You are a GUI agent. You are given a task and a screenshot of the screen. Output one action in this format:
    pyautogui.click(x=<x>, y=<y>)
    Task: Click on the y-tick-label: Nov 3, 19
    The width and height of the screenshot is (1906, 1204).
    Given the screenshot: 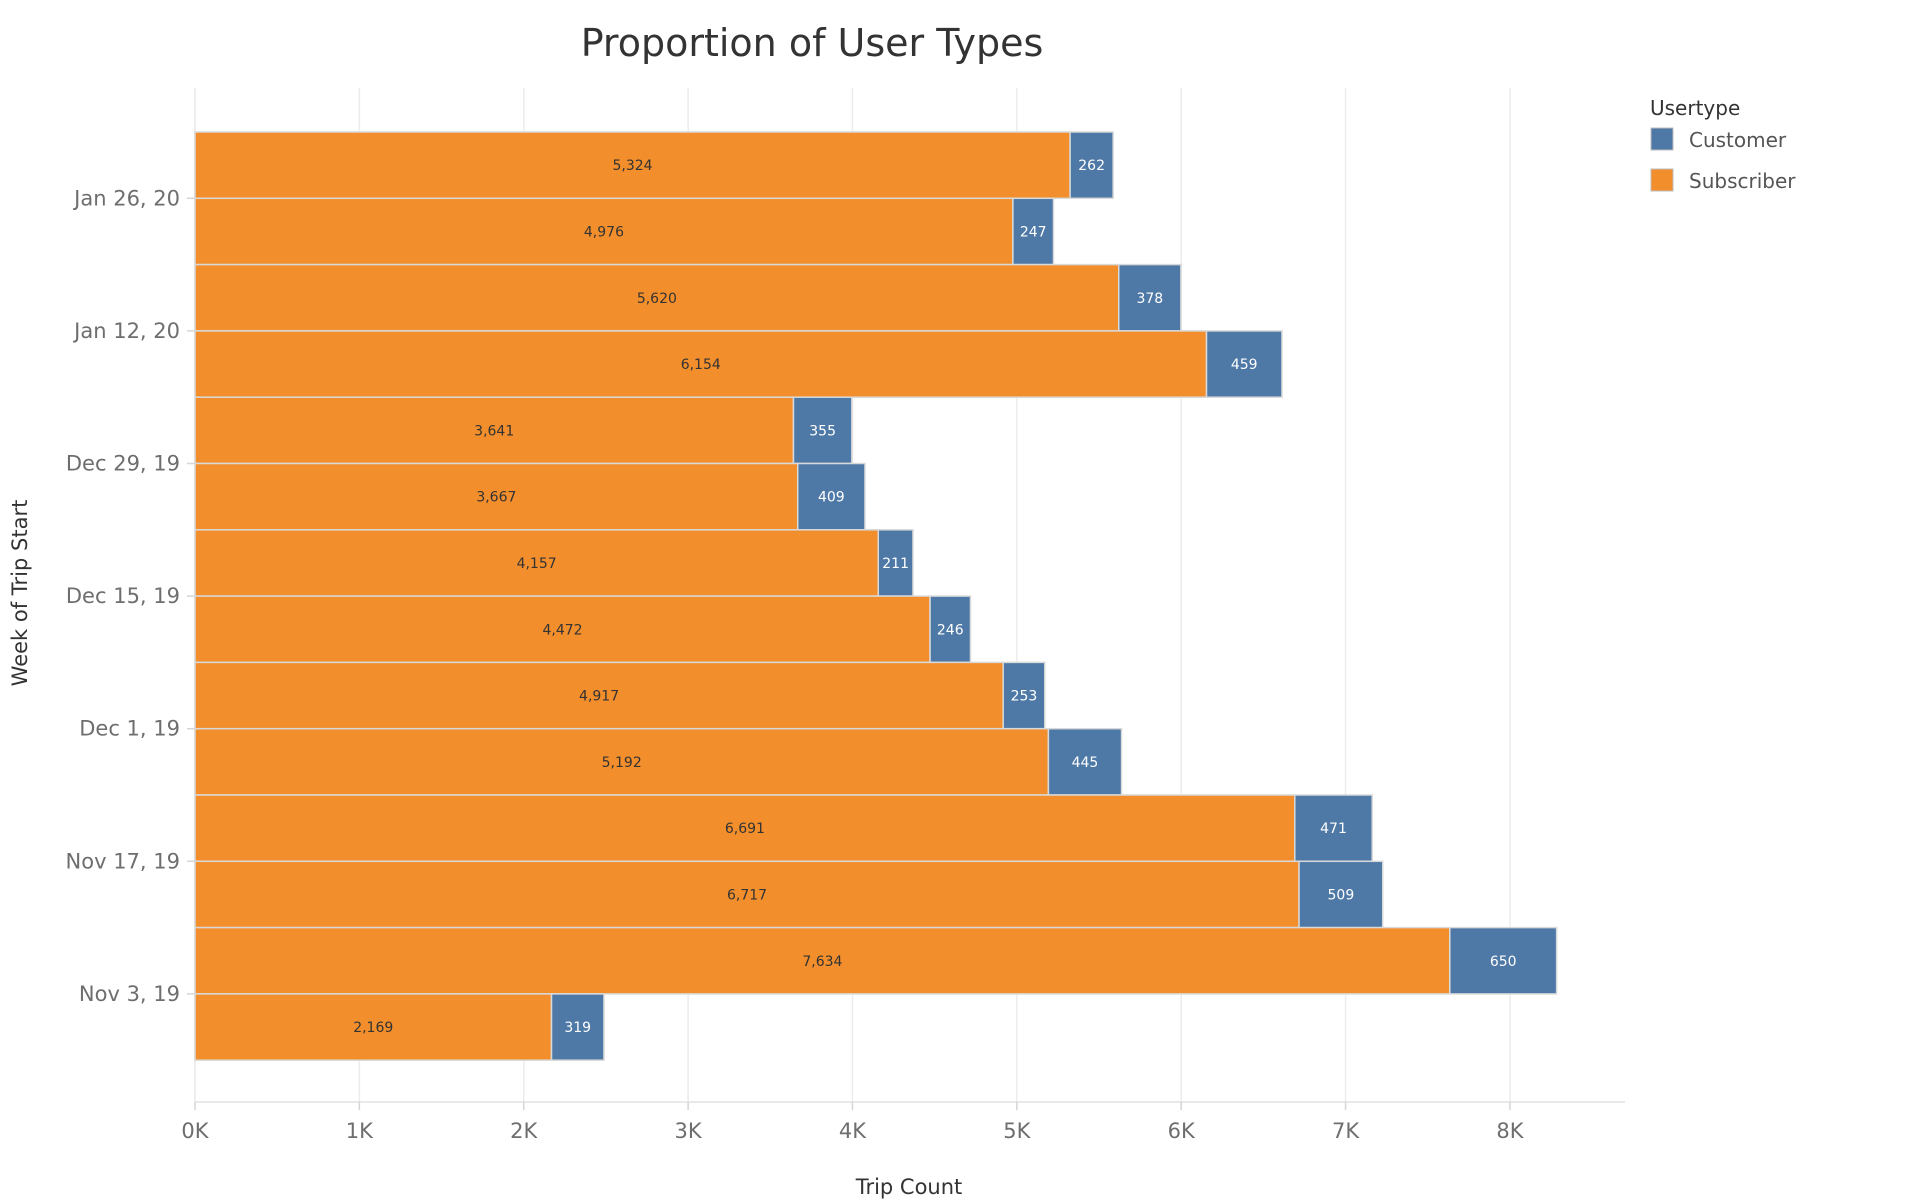 What is the action you would take?
    pyautogui.click(x=129, y=994)
    